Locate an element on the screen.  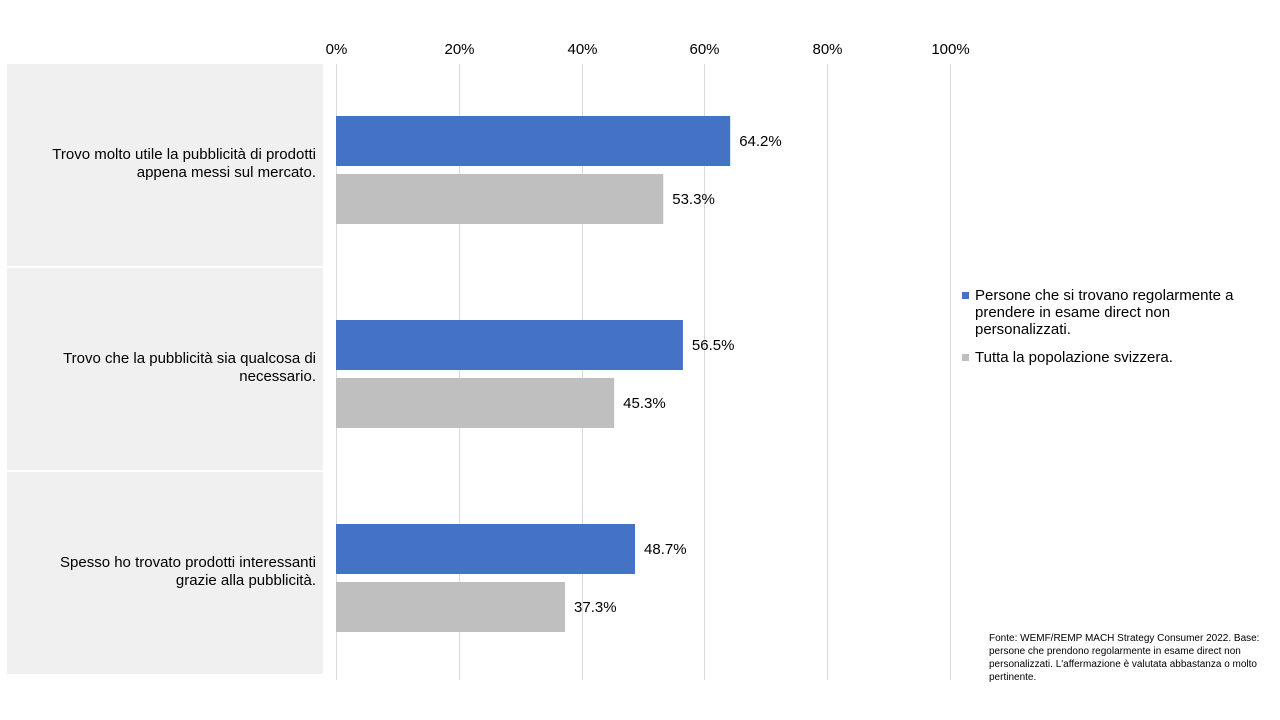
data-label: 53.3% is located at coordinates (693, 199).